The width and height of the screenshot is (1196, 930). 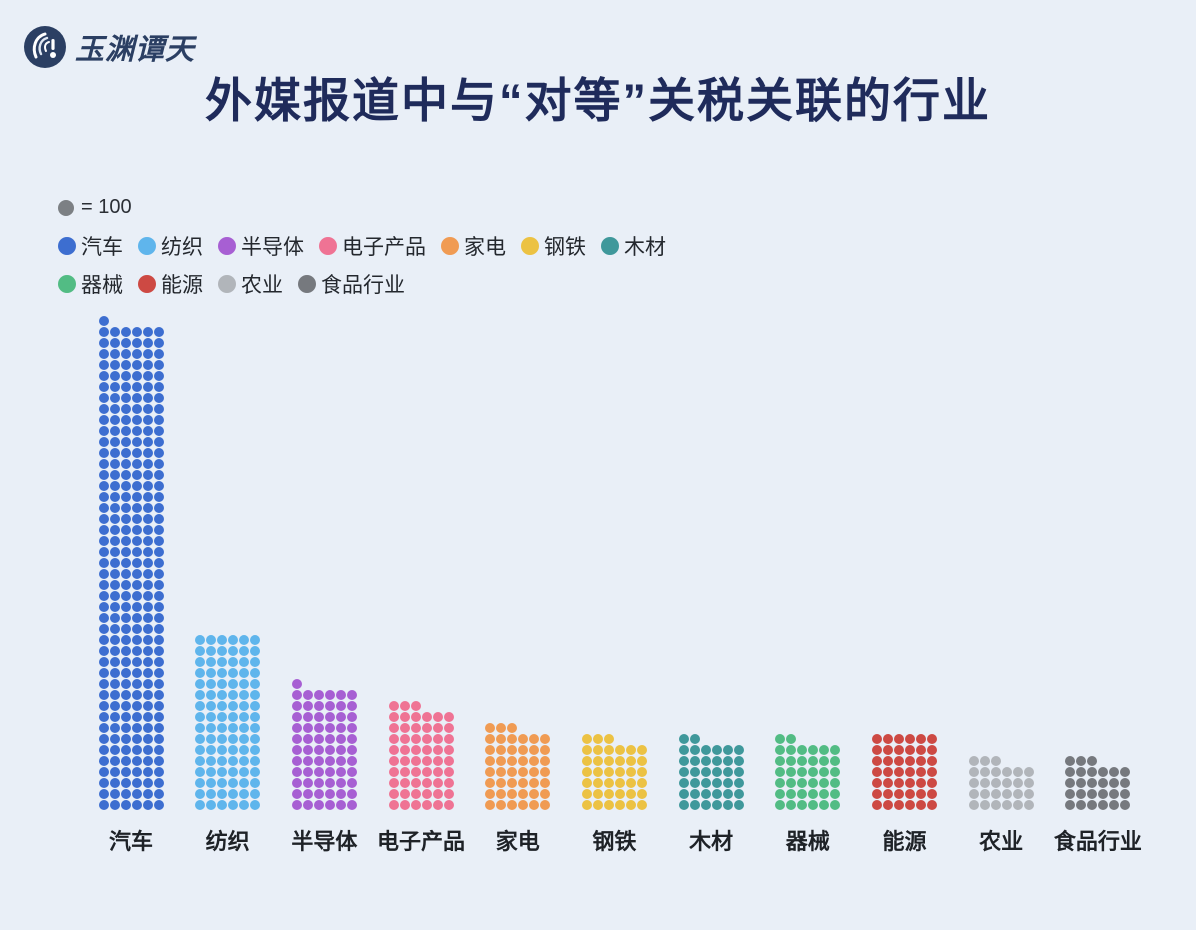 I want to click on dot-stack, so click(x=1001, y=782).